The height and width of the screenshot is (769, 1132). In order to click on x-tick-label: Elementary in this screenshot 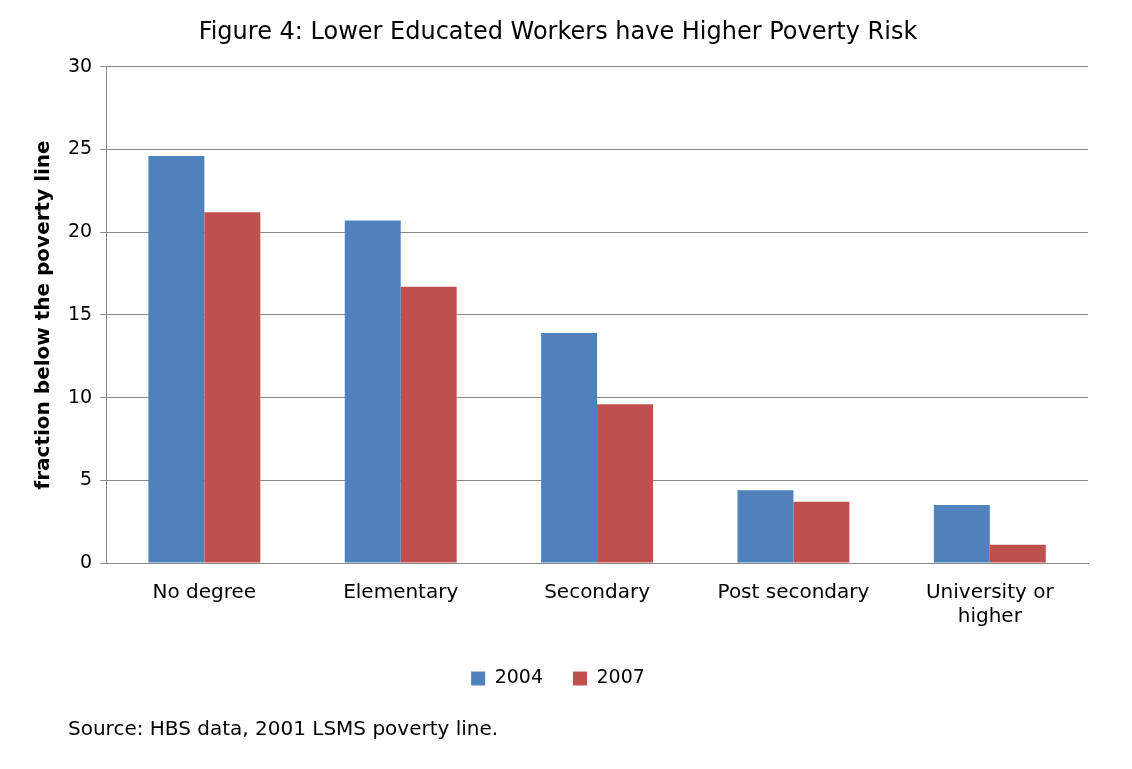, I will do `click(401, 591)`.